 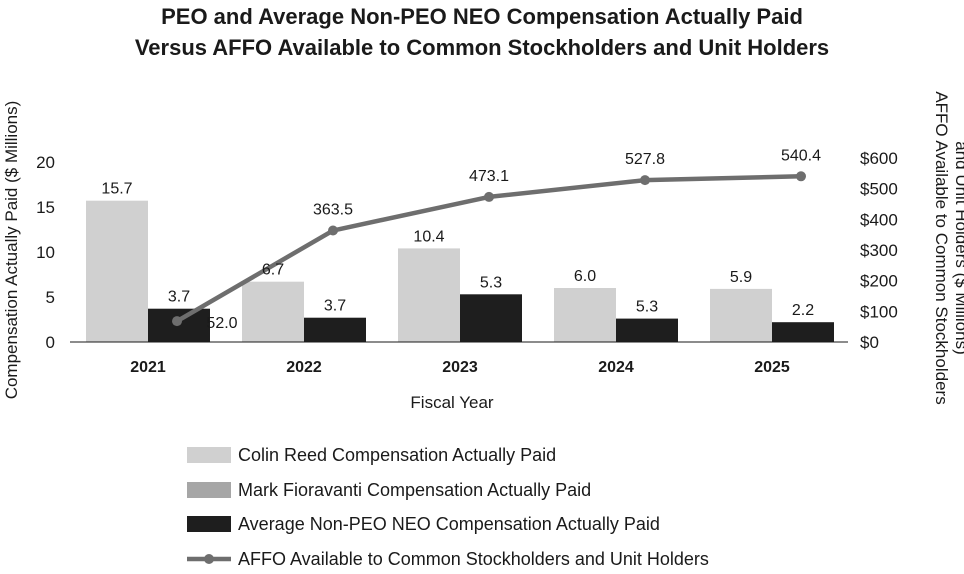 What do you see at coordinates (221, 323) in the screenshot?
I see `data-label-affo: 52.0` at bounding box center [221, 323].